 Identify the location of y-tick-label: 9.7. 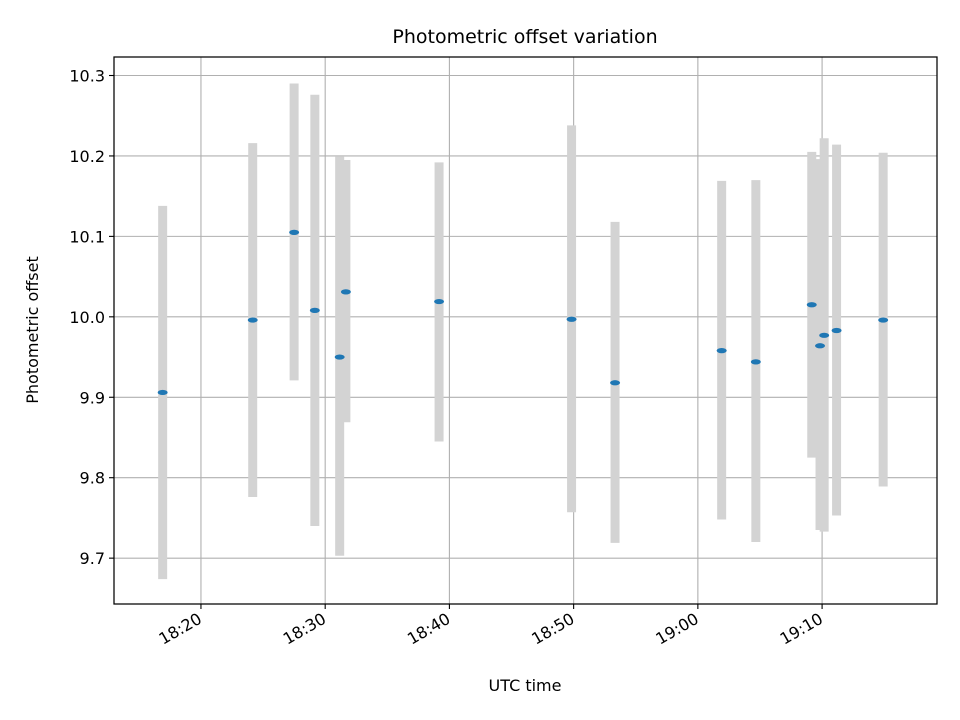
(92, 558).